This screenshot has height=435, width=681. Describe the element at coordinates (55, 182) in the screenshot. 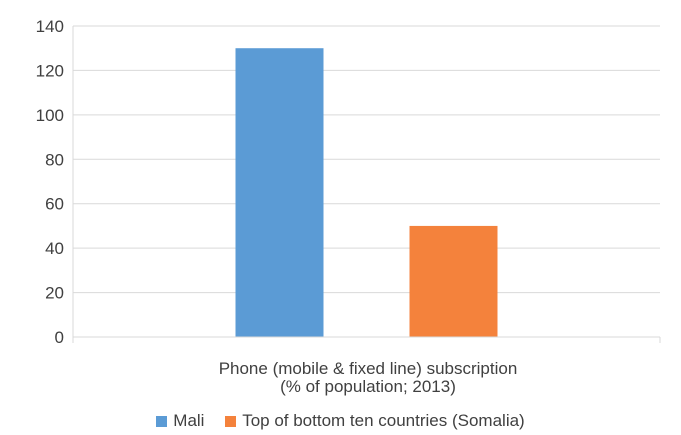

I see `y-axis: 0 20 40 60 80 100 120 140` at that location.